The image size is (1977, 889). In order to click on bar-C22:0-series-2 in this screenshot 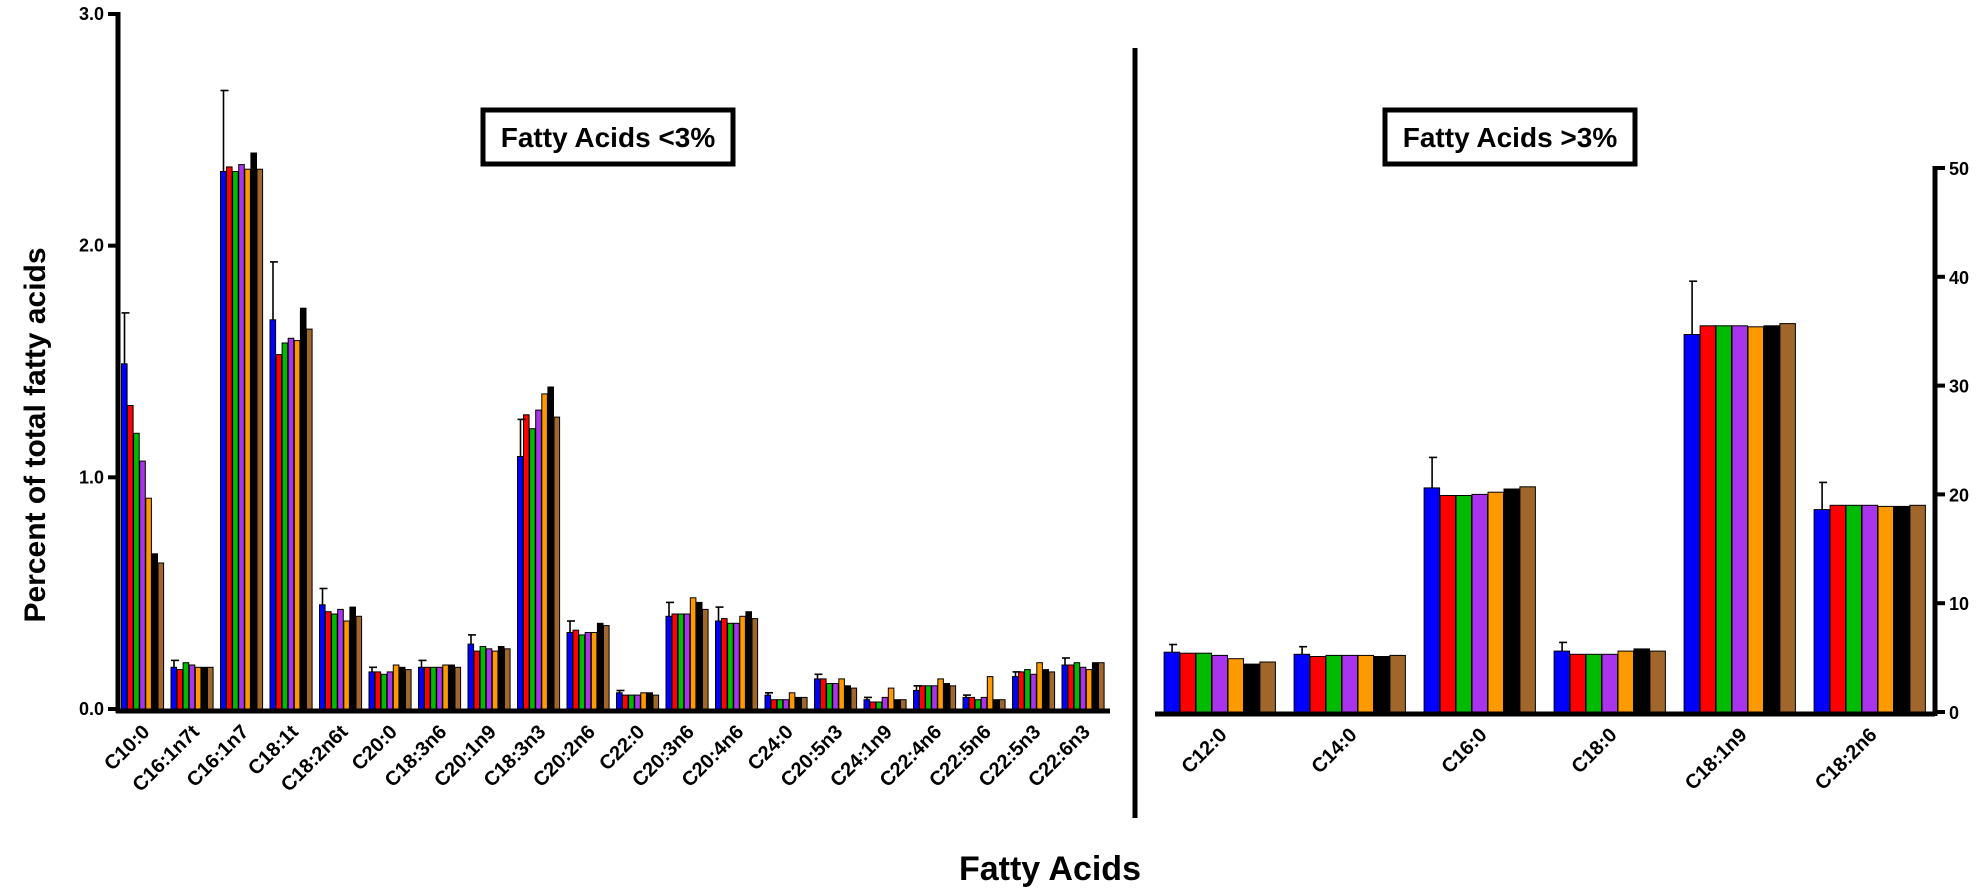, I will do `click(625, 702)`.